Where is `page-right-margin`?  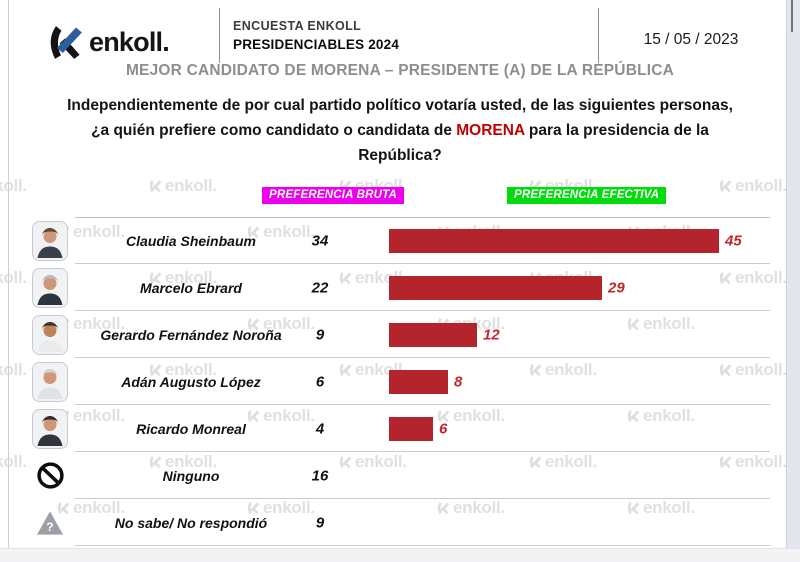 page-right-margin is located at coordinates (793, 281).